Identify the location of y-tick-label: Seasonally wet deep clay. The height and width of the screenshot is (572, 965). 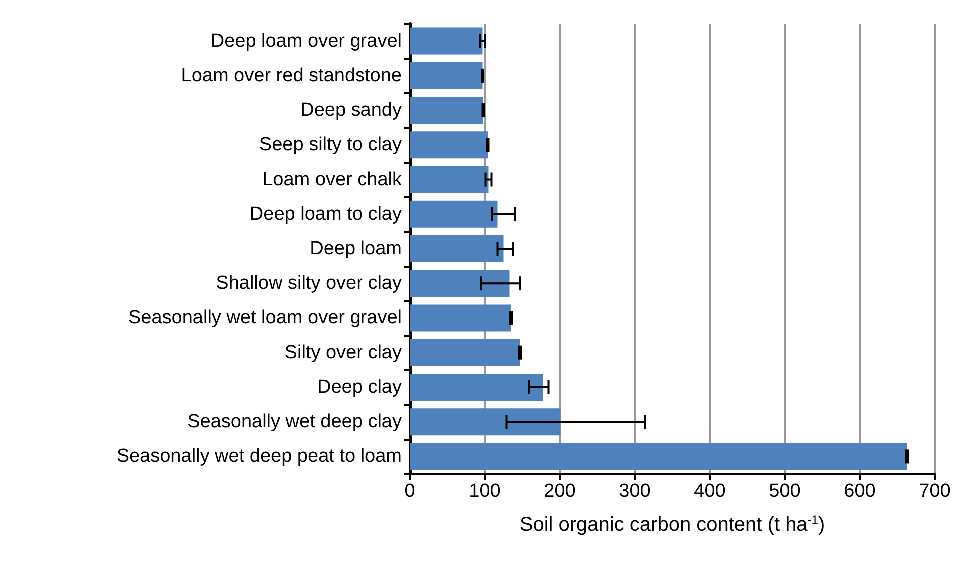
(295, 422).